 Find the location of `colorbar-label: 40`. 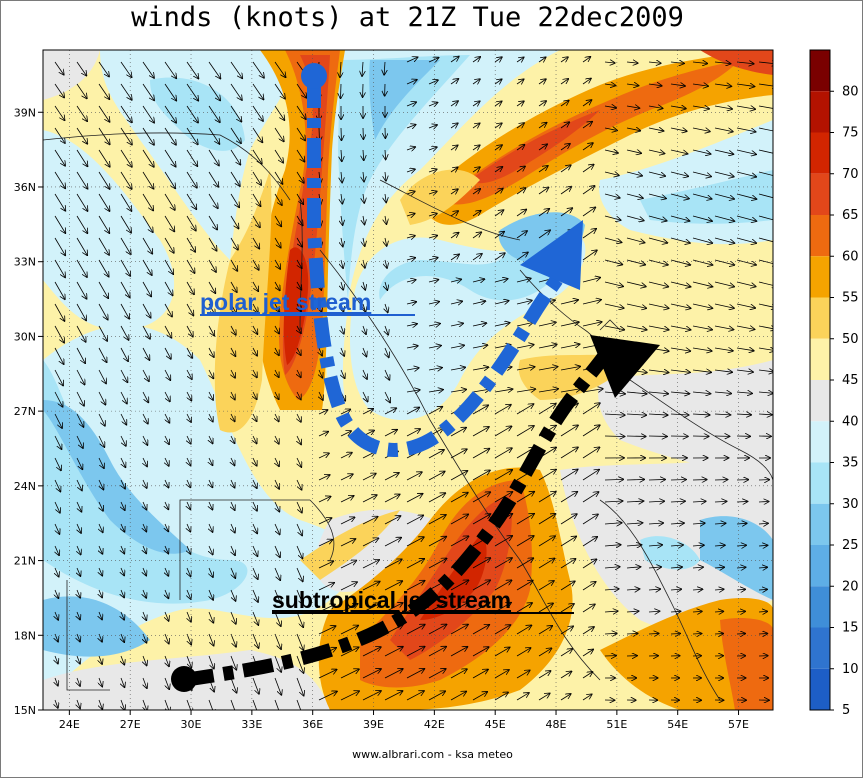

colorbar-label: 40 is located at coordinates (850, 421).